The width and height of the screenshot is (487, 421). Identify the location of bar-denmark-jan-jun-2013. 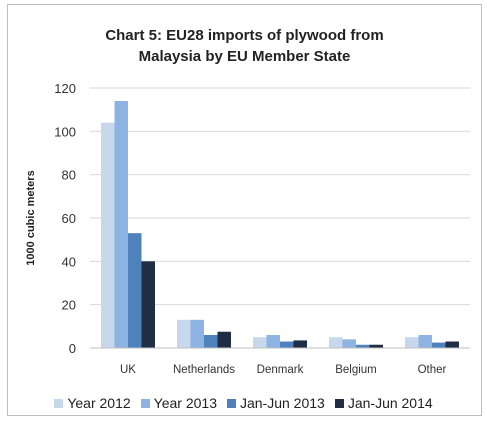
(287, 344).